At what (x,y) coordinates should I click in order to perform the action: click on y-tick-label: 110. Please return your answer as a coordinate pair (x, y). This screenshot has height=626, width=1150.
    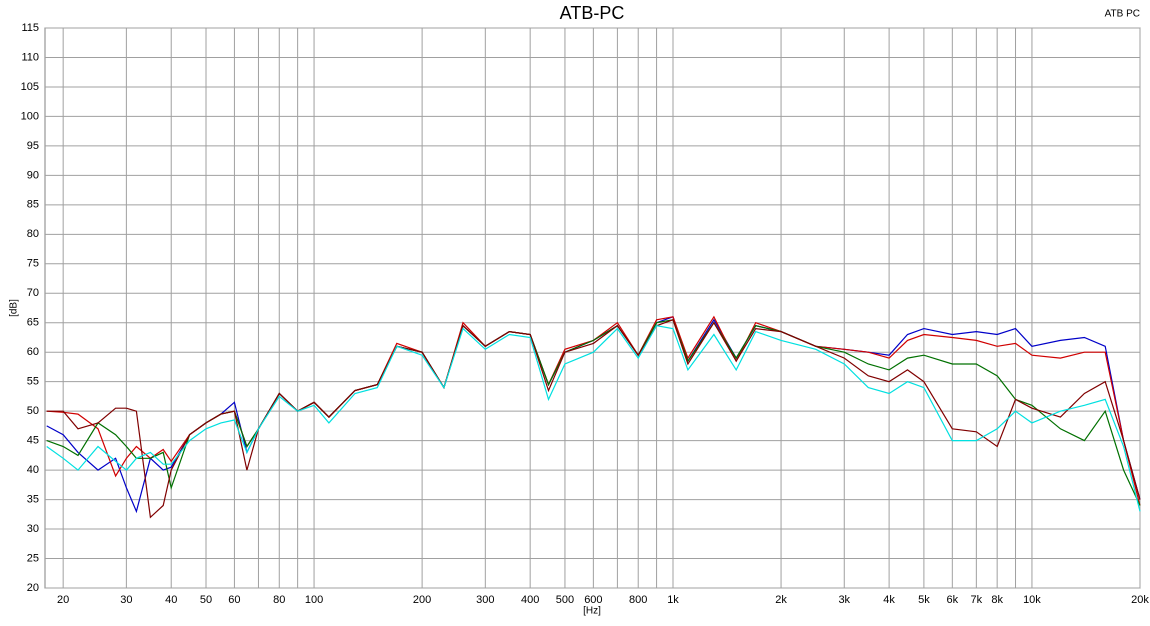
    Looking at the image, I should click on (30, 57).